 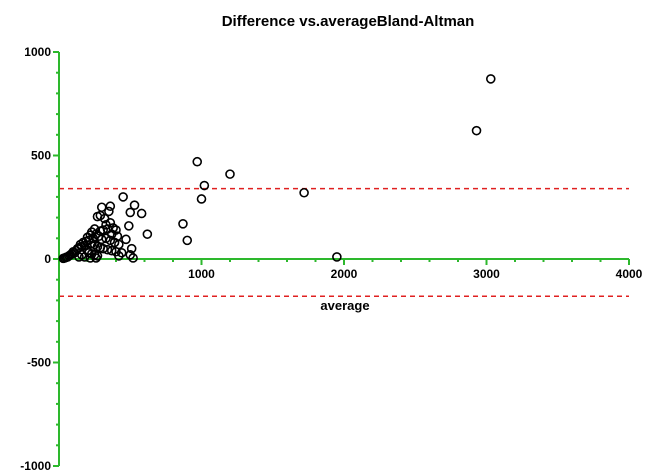 What do you see at coordinates (629, 274) in the screenshot?
I see `x-tick-label: 4000` at bounding box center [629, 274].